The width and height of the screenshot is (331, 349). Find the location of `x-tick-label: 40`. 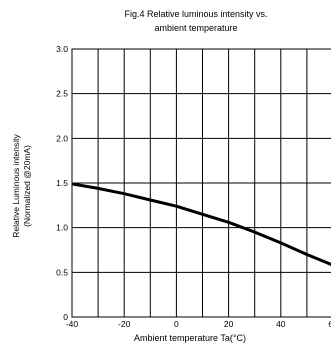

x-tick-label: 40 is located at coordinates (281, 324).